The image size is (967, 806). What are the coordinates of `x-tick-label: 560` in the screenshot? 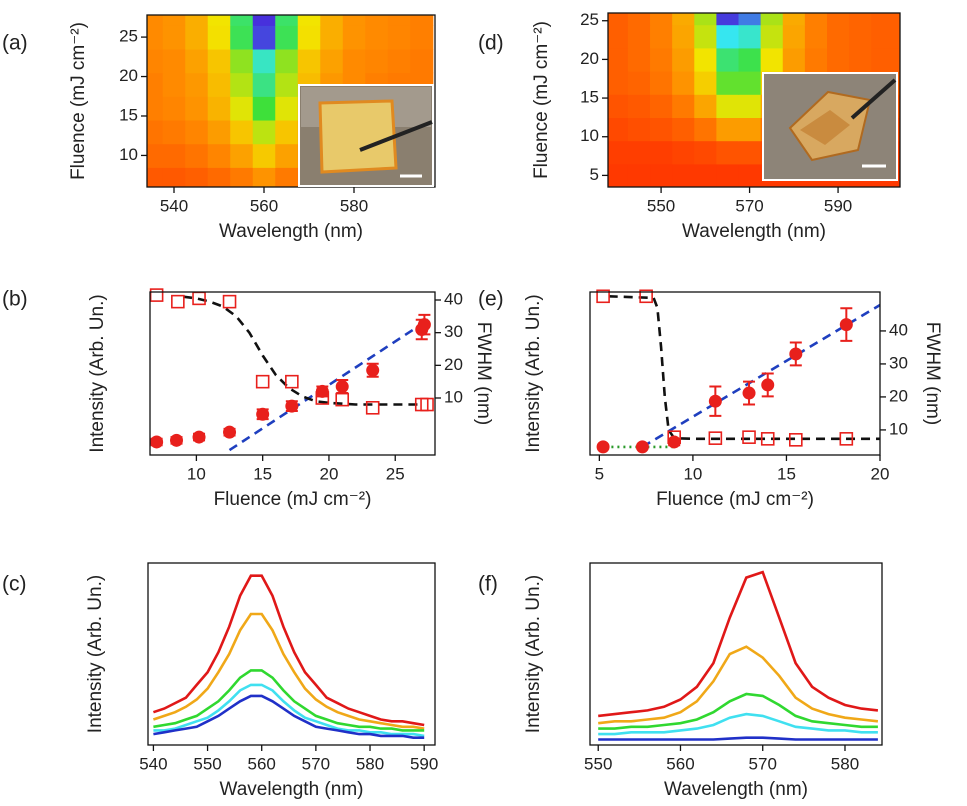 It's located at (264, 205).